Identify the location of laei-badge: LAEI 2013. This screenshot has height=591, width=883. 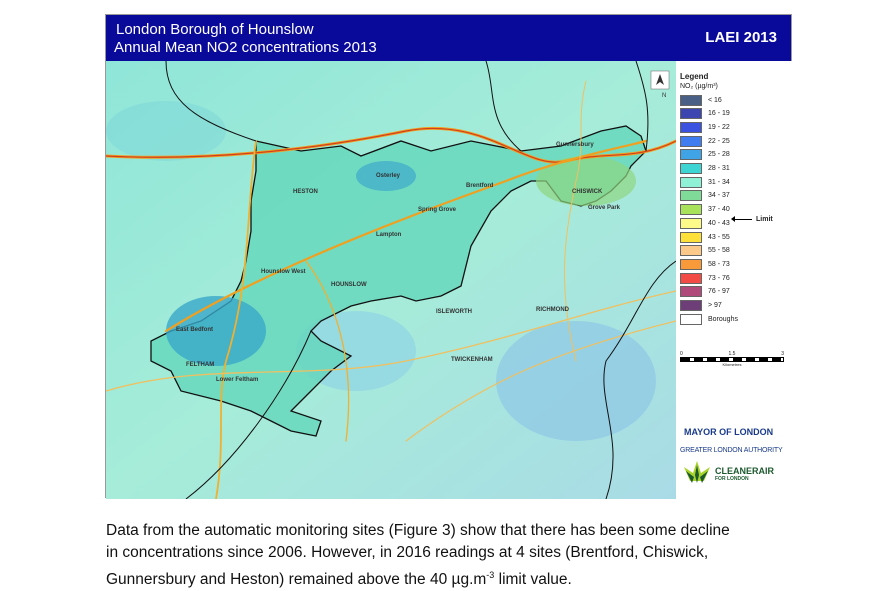
(741, 37).